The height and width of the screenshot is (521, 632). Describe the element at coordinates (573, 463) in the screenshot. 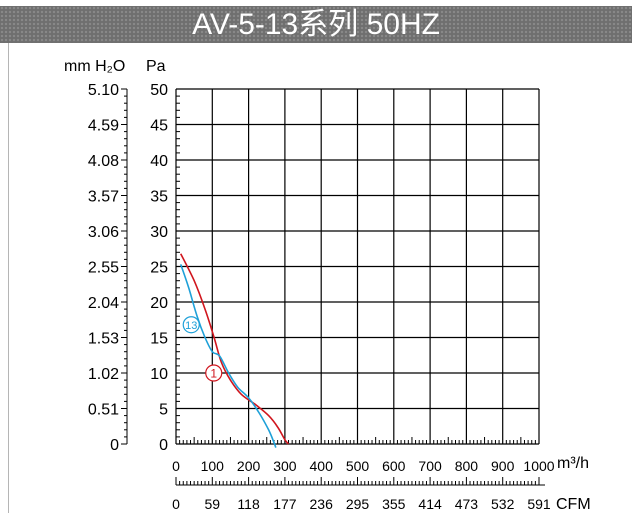

I see `x-unit-label: m³/h` at that location.